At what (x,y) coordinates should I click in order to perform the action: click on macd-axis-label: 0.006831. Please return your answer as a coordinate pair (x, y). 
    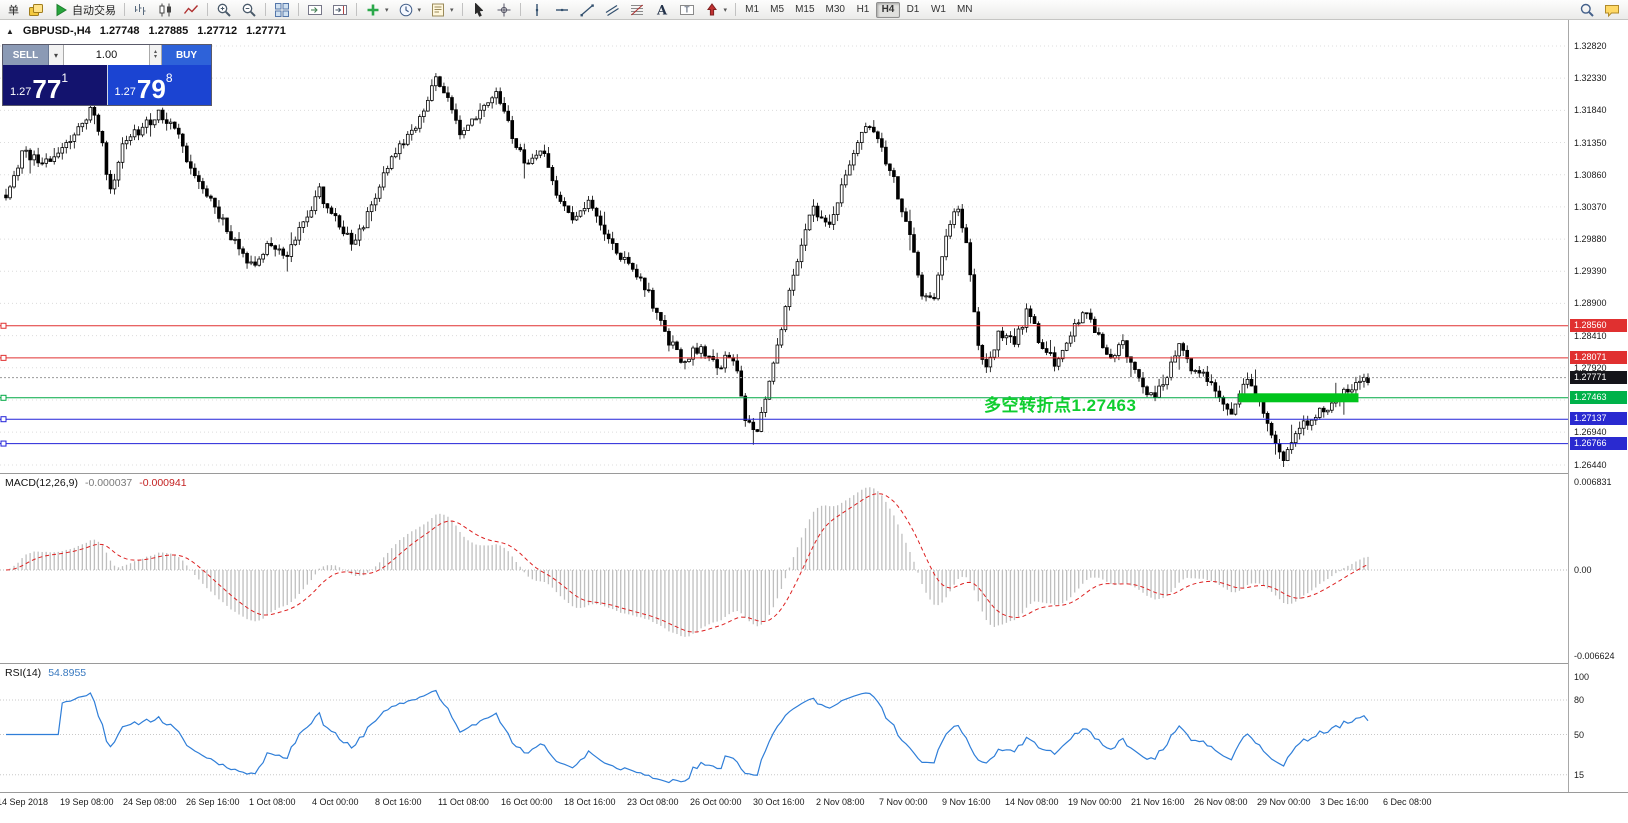
    Looking at the image, I should click on (1593, 482).